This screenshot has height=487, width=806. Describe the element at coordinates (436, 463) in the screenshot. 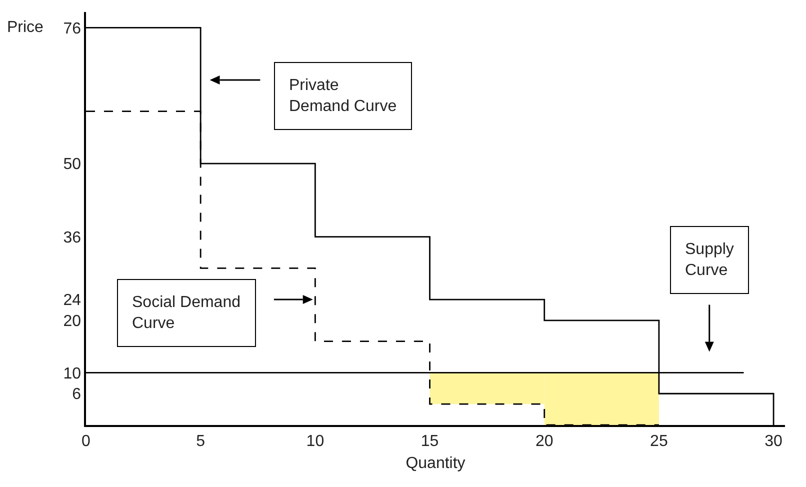

I see `x-axis-title: Quantity` at that location.